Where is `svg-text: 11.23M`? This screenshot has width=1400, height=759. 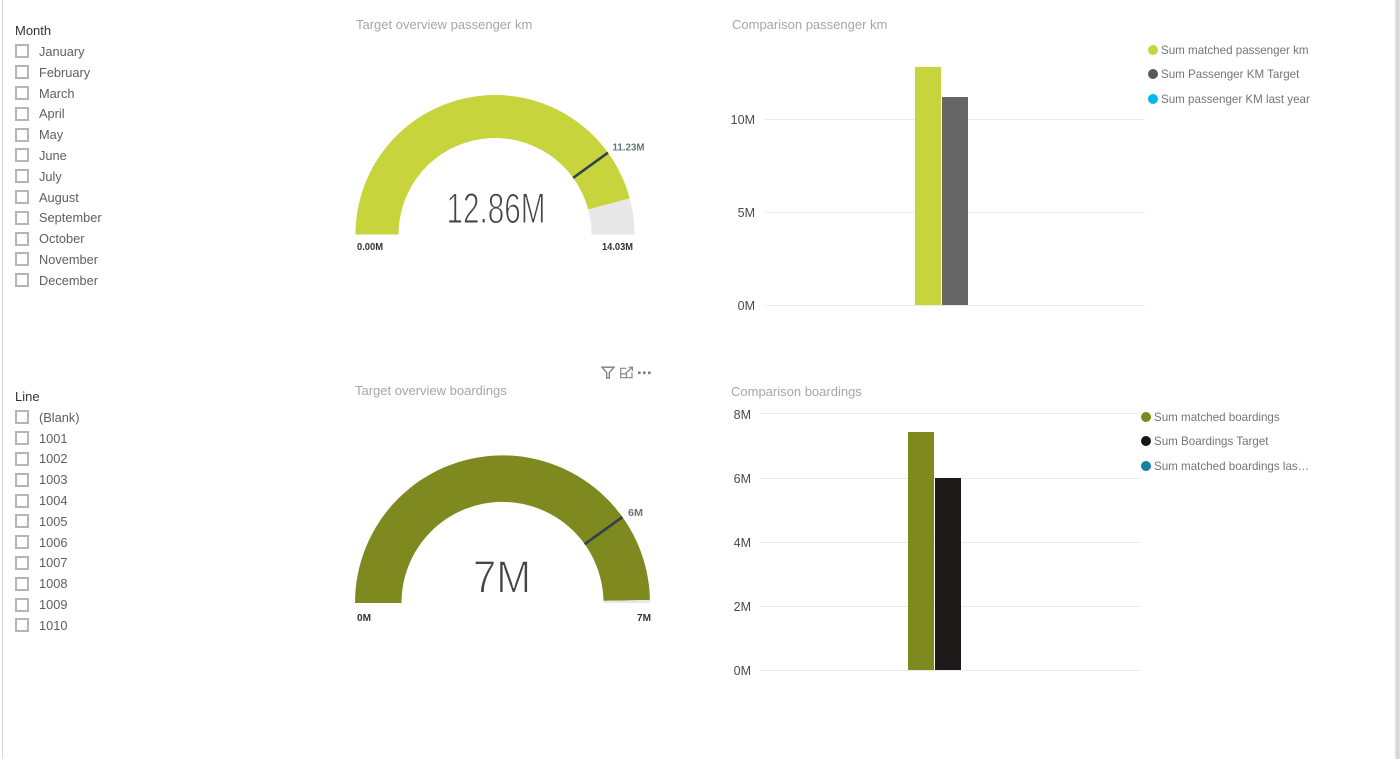 svg-text: 11.23M is located at coordinates (629, 148).